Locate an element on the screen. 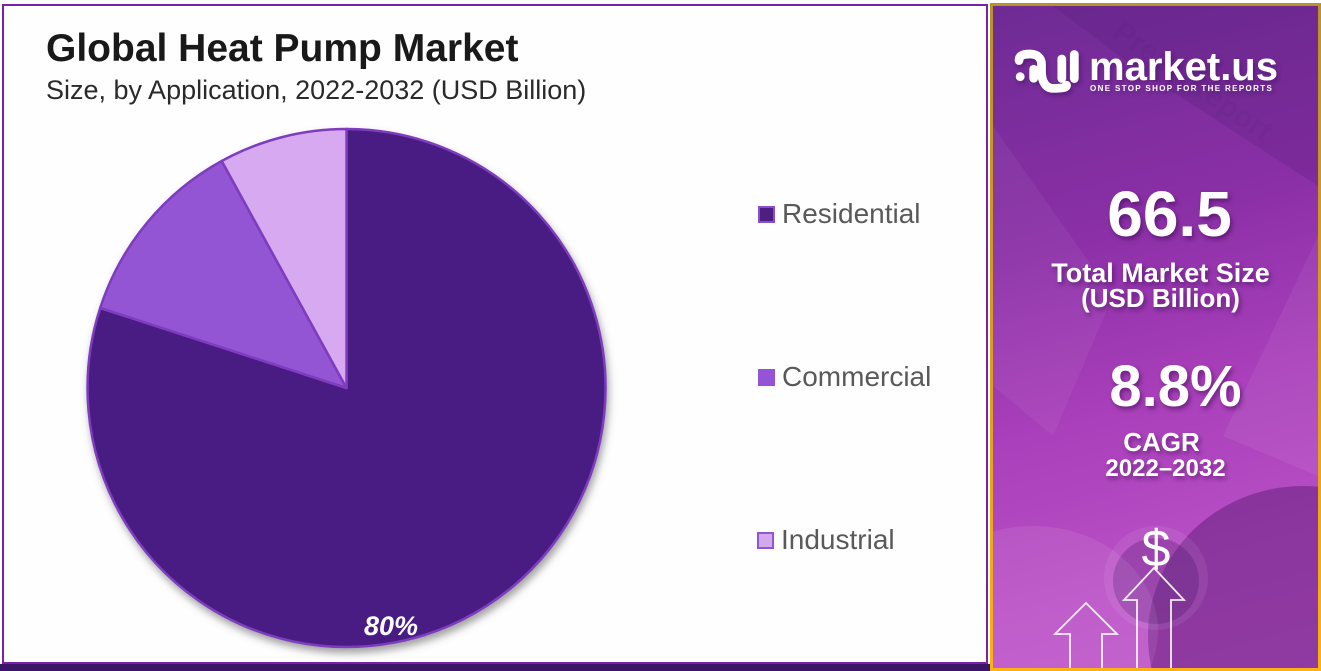 Image resolution: width=1321 pixels, height=671 pixels. svg-text: market.us is located at coordinates (1183, 67).